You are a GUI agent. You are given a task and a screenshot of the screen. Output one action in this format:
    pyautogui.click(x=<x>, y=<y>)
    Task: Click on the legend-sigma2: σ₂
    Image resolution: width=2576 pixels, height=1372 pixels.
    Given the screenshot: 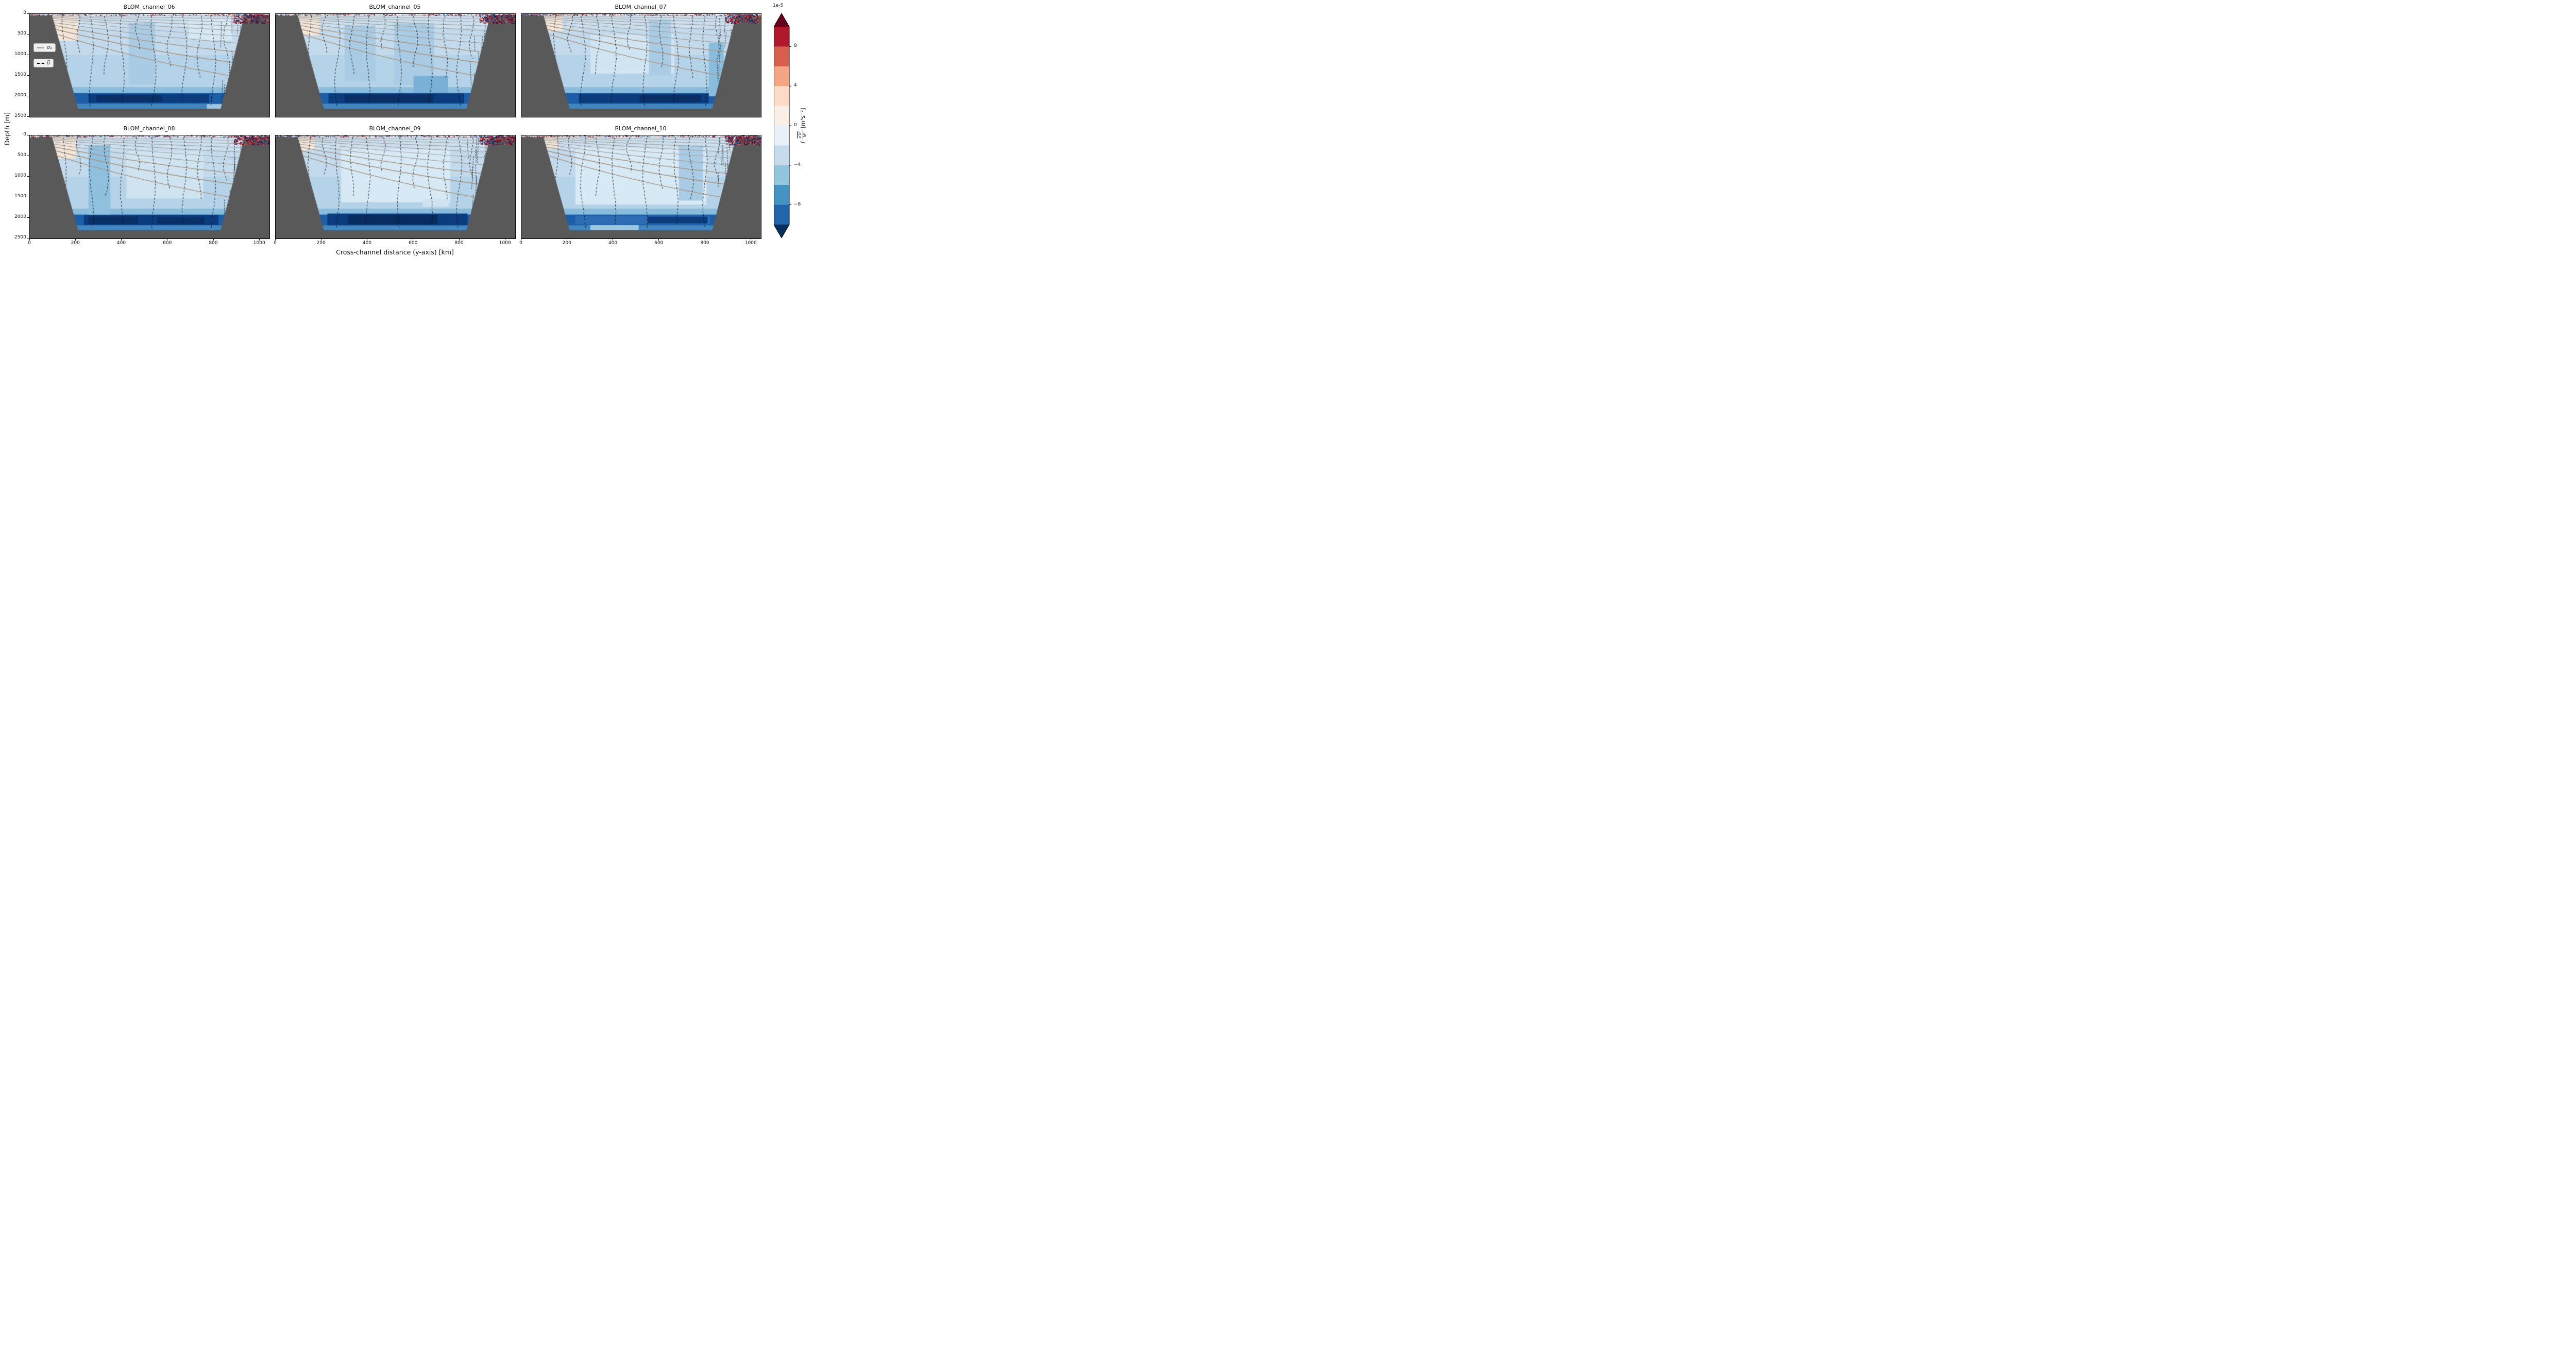 What is the action you would take?
    pyautogui.click(x=44, y=47)
    